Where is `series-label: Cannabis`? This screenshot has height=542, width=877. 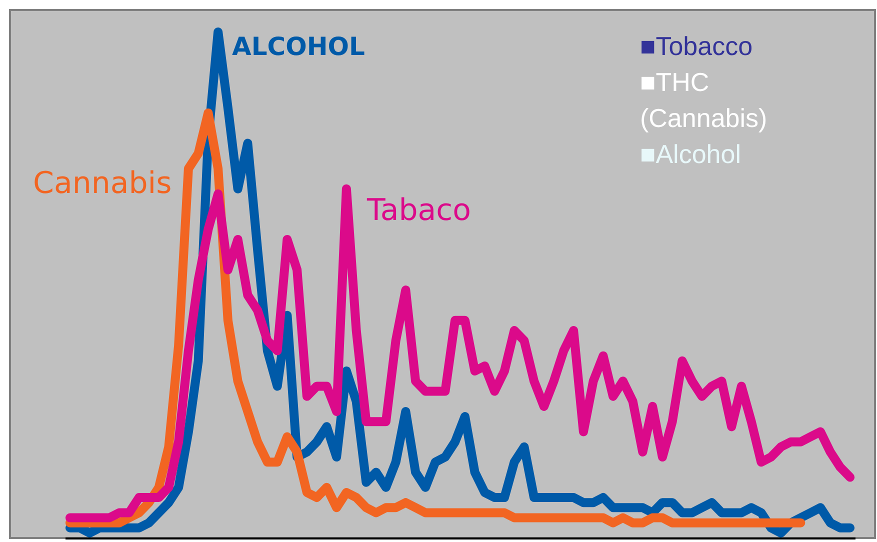
series-label: Cannabis is located at coordinates (102, 183).